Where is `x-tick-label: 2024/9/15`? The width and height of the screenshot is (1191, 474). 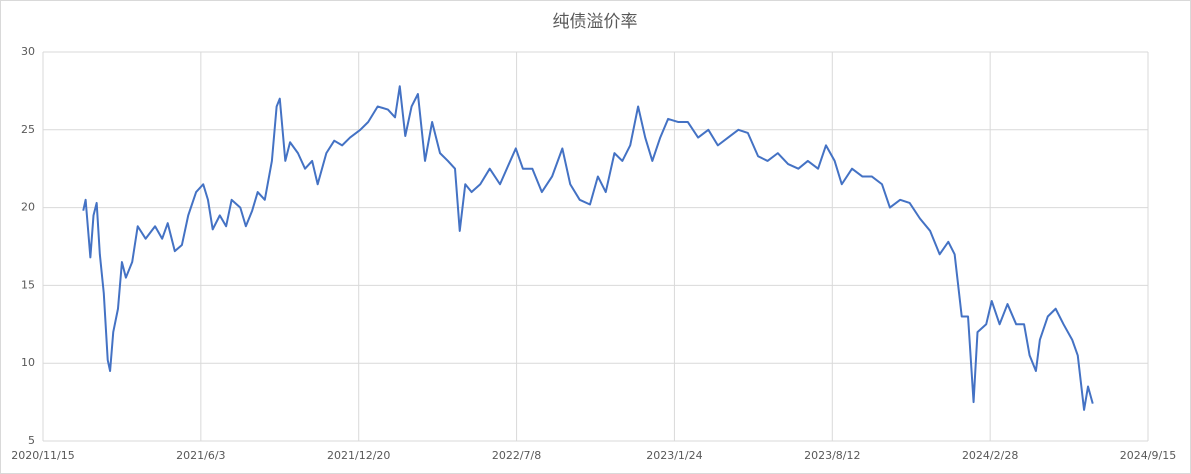
x-tick-label: 2024/9/15 is located at coordinates (1148, 455).